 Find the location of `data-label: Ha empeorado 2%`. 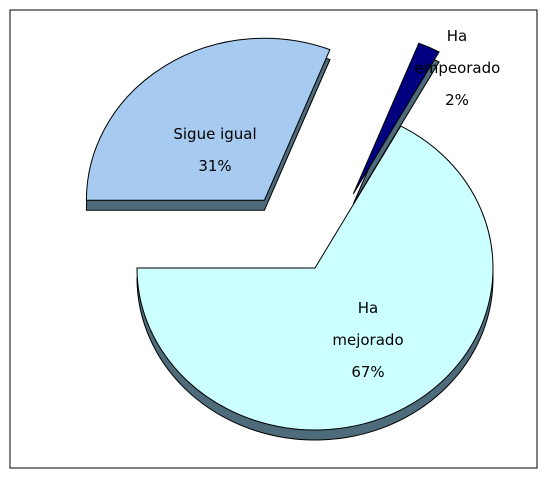

data-label: Ha empeorado 2% is located at coordinates (457, 68).